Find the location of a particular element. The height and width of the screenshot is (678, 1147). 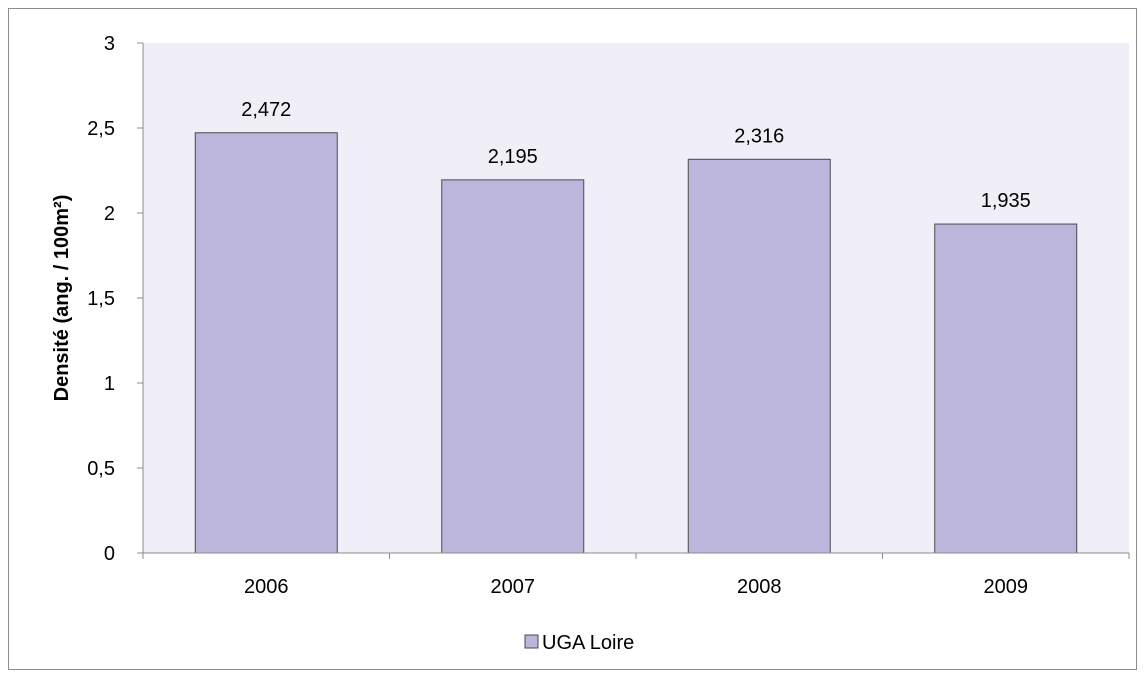

data-label-2006: 2,472 is located at coordinates (266, 110).